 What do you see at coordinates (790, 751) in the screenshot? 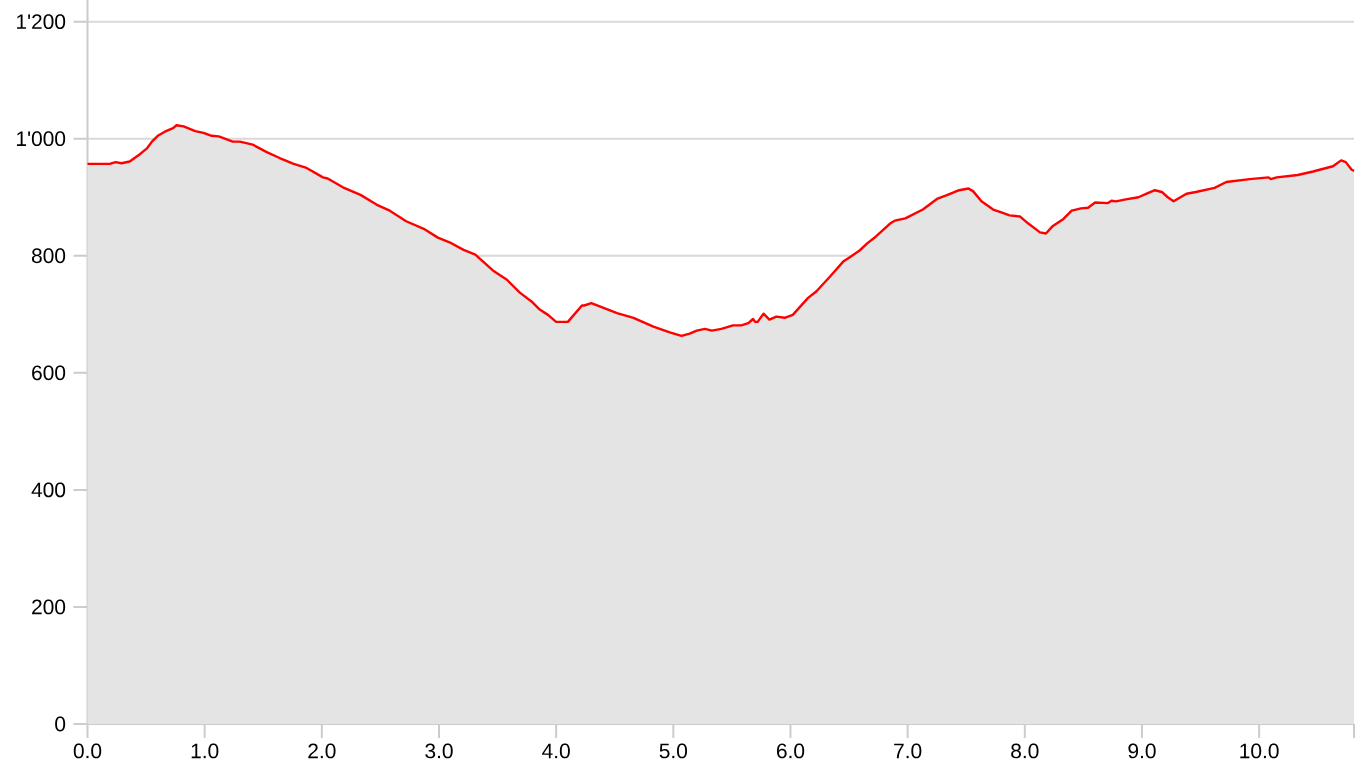
I see `x-tick-label: 6.0` at bounding box center [790, 751].